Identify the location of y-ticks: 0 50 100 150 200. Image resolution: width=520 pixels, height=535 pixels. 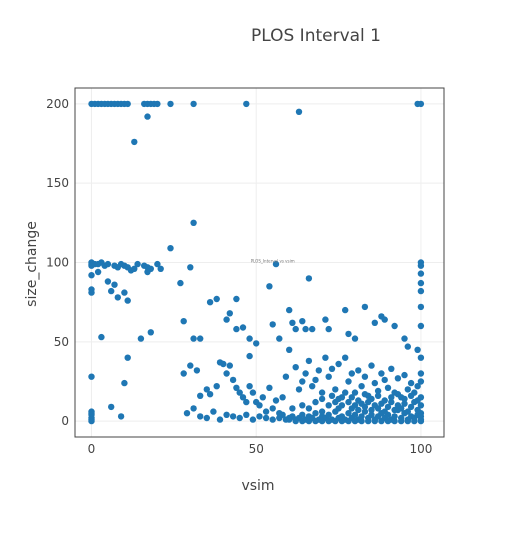
(57, 262).